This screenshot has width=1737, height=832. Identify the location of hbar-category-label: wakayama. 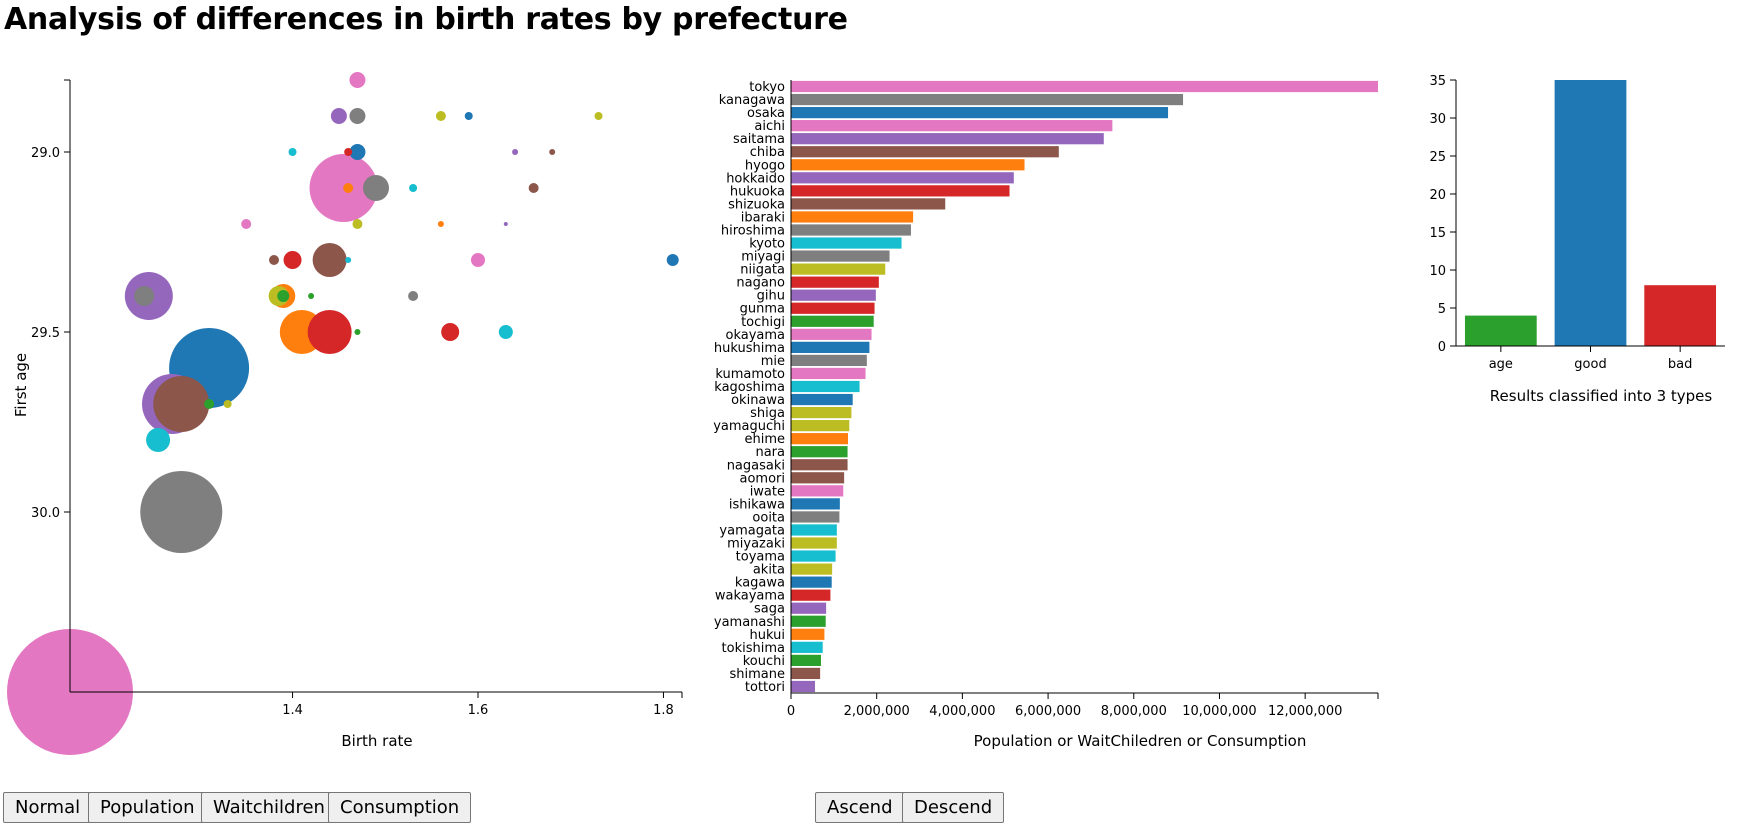
(750, 596).